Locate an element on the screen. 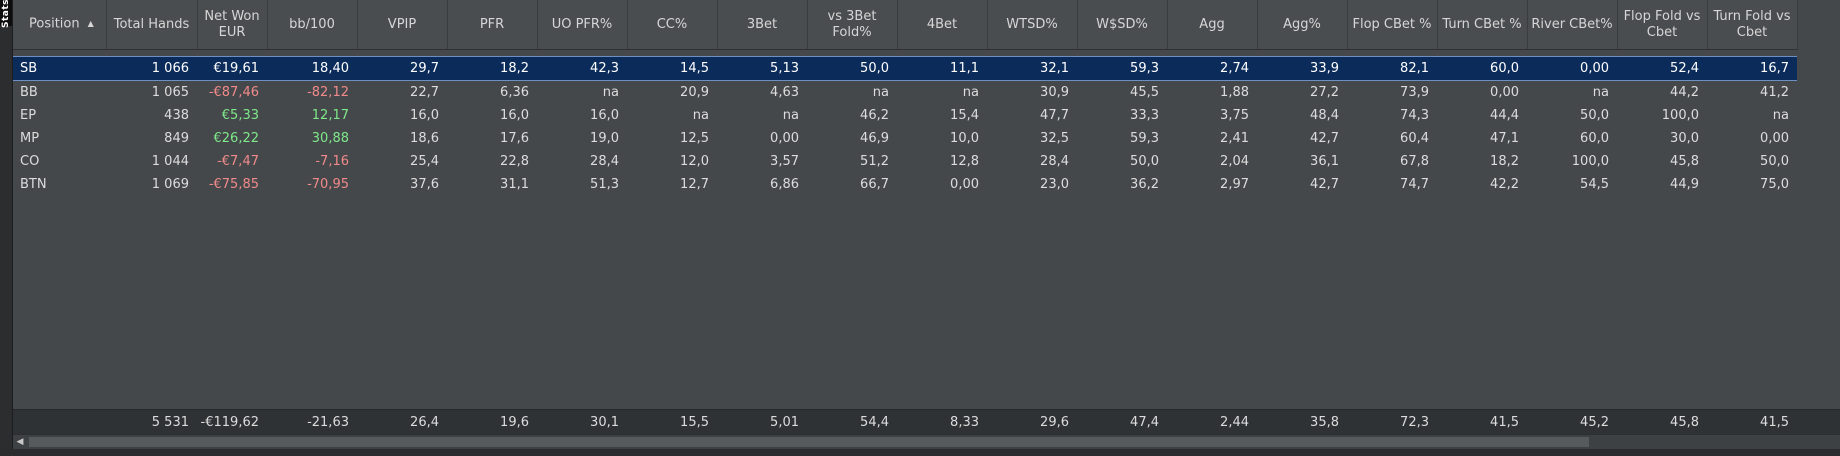 This screenshot has height=456, width=1840. column-header-cc: CC% is located at coordinates (672, 25).